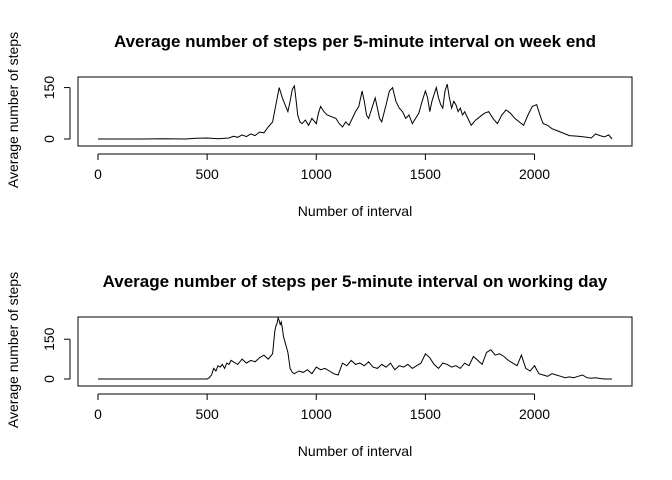 Image resolution: width=672 pixels, height=480 pixels. Describe the element at coordinates (355, 348) in the screenshot. I see `series-line-working-day` at that location.